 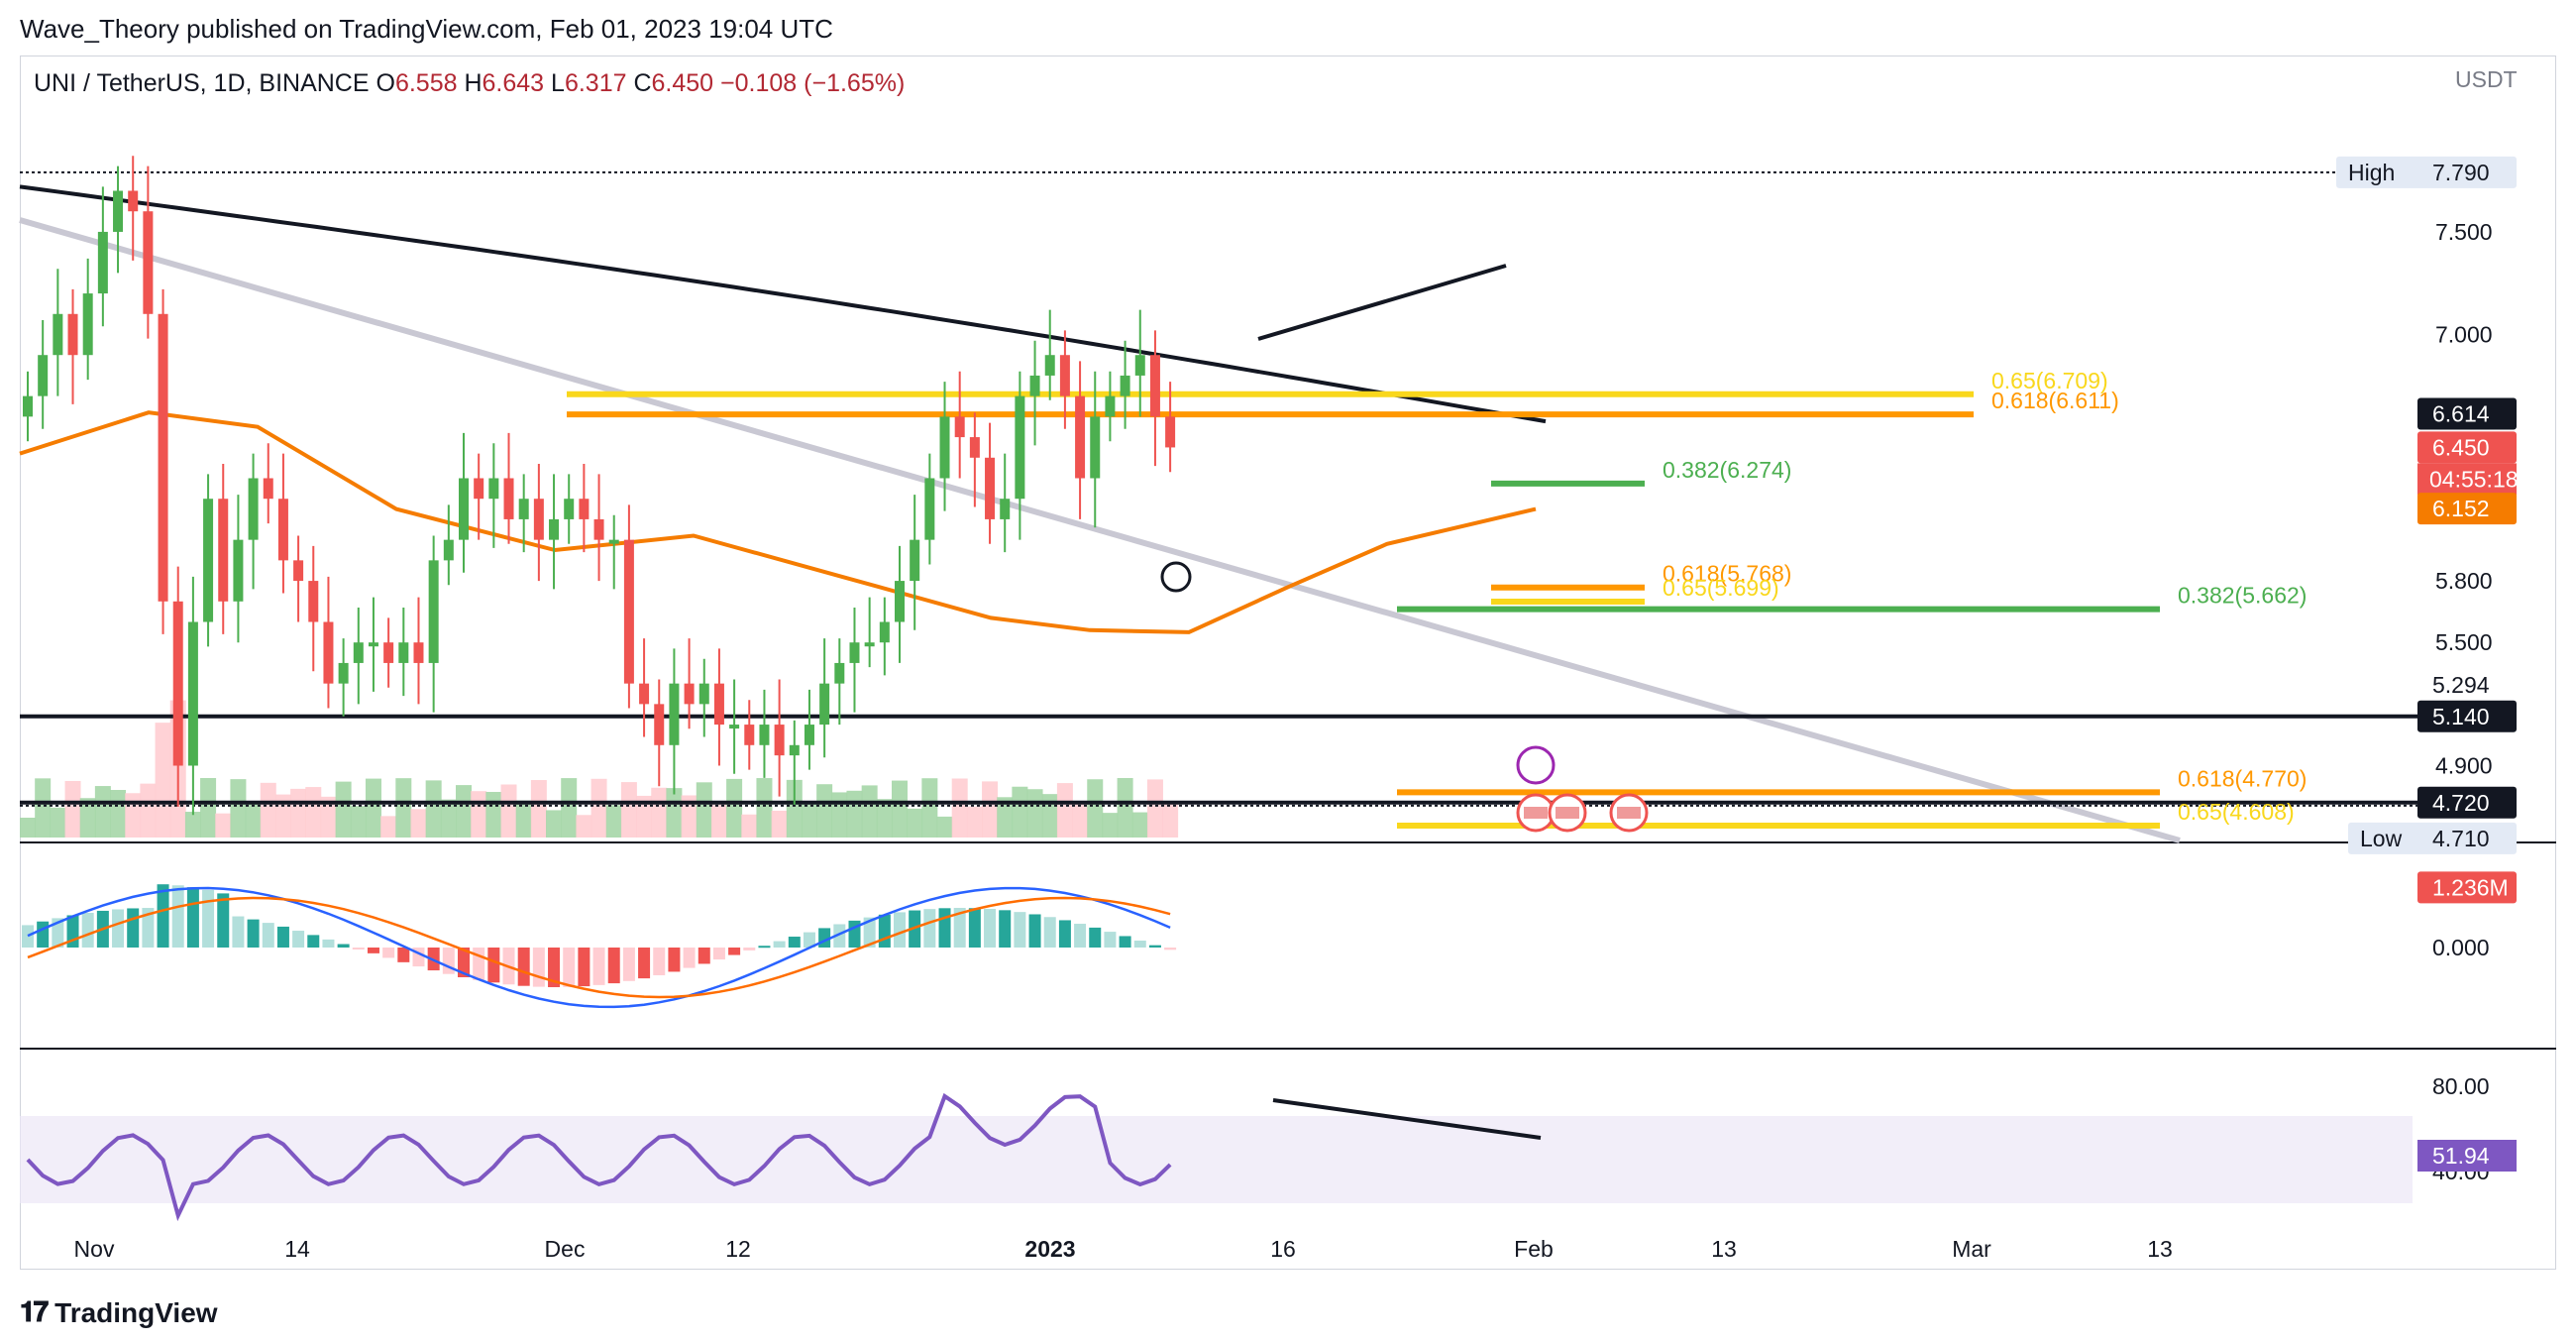 What do you see at coordinates (202, 83) in the screenshot?
I see `symbol-name: UNI / TetherUS, 1D, BINANCE` at bounding box center [202, 83].